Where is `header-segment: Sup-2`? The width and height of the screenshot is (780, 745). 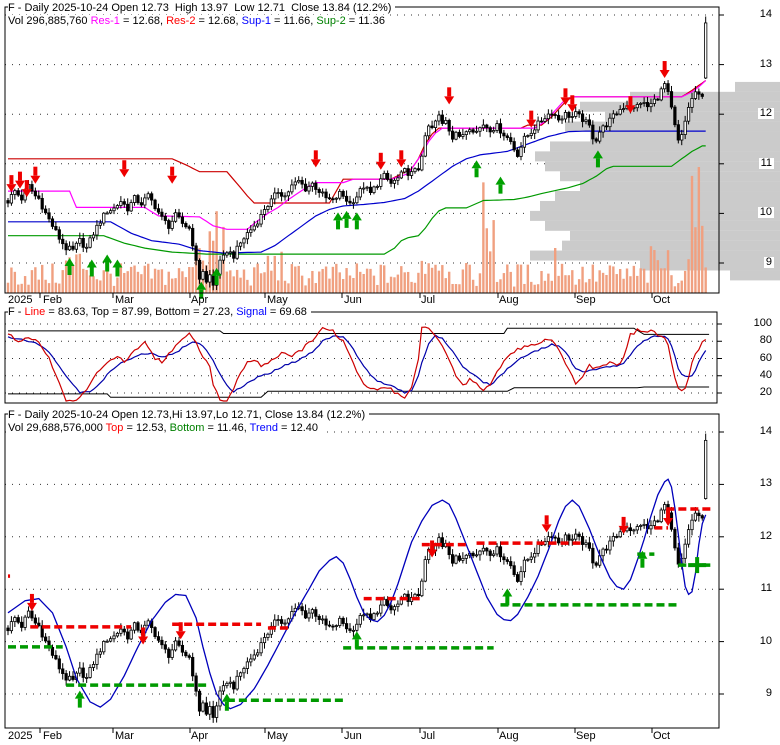
header-segment: Sup-2 is located at coordinates (331, 21).